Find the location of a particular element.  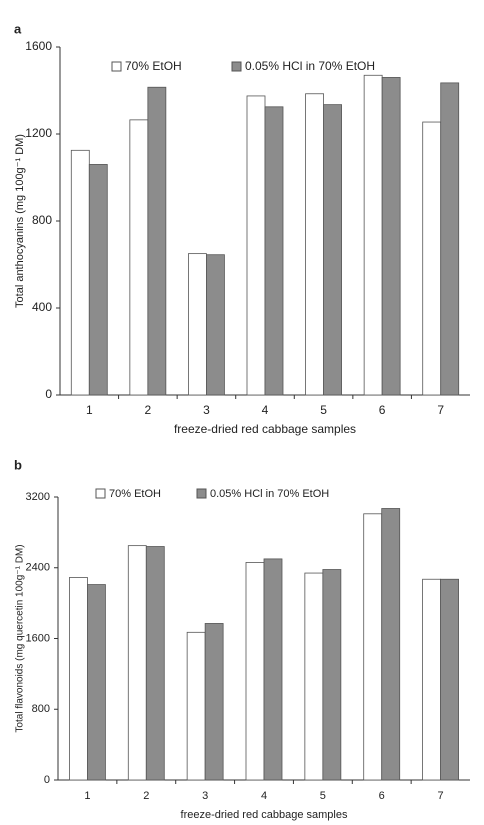

panel-label: b is located at coordinates (18, 464).